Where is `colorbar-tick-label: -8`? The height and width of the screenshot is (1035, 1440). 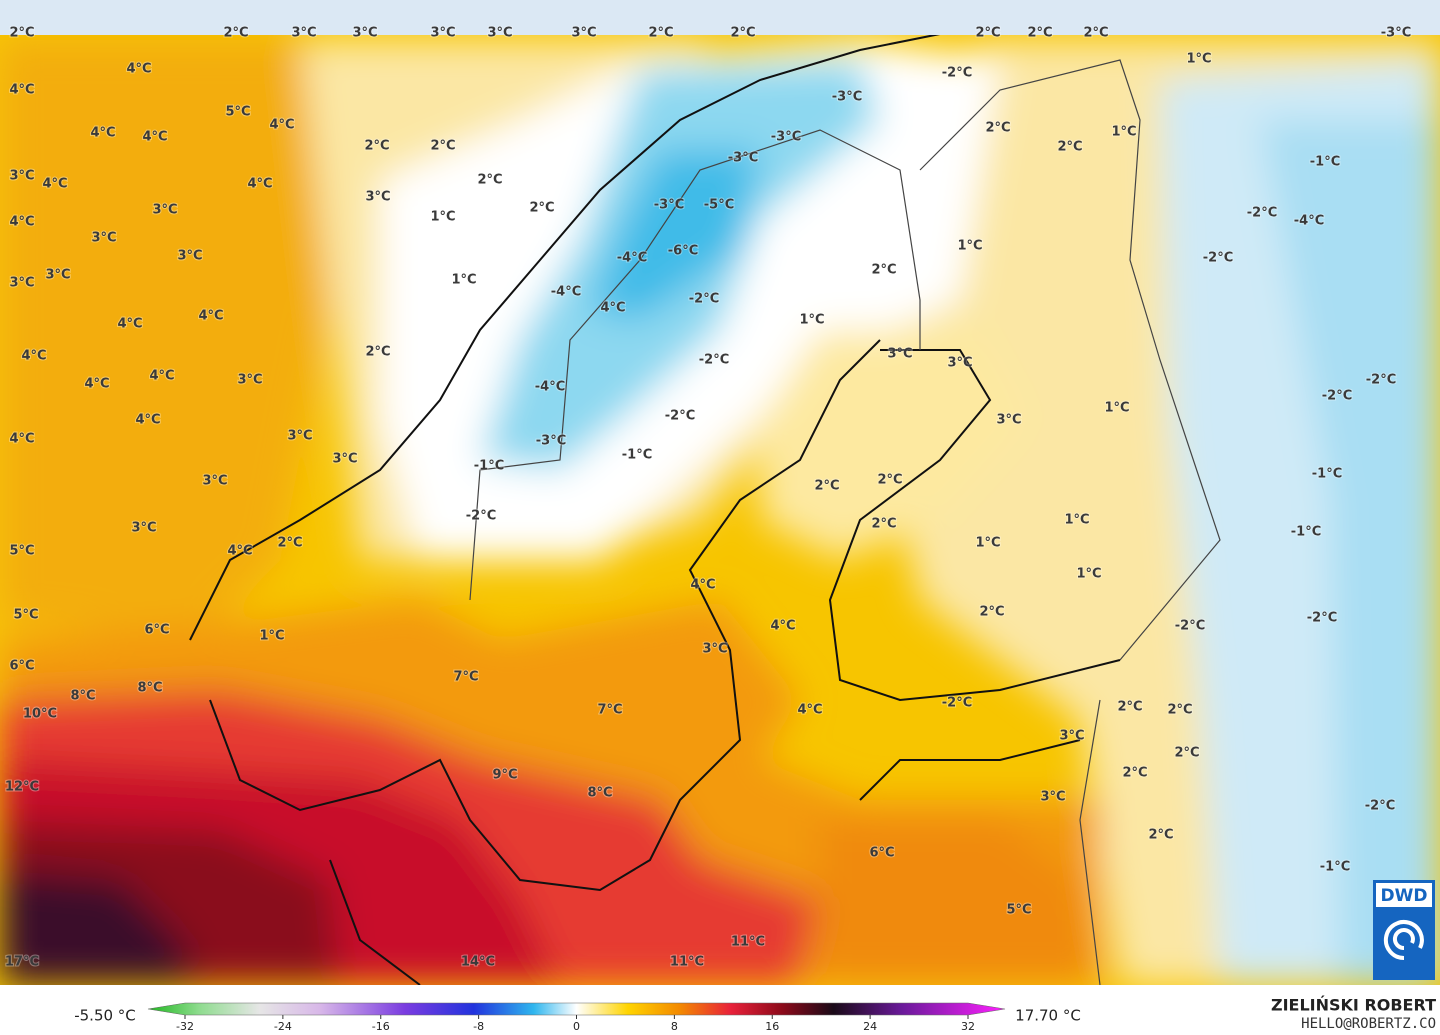 colorbar-tick-label: -8 is located at coordinates (478, 1026).